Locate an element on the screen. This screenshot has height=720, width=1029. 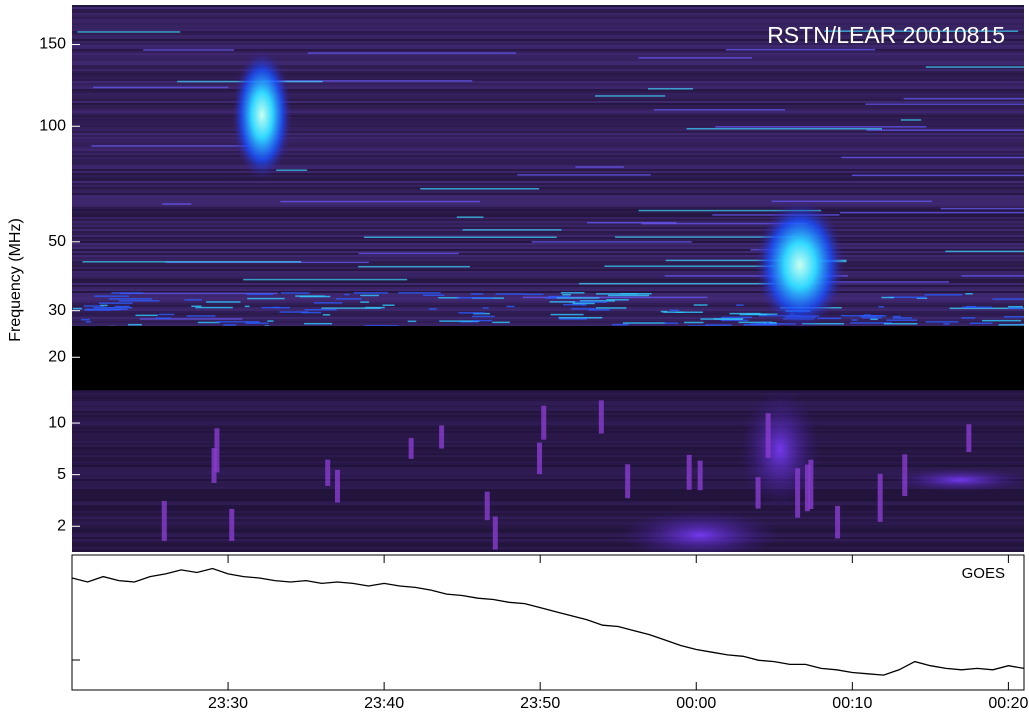
x-tick-label: 23:40 is located at coordinates (384, 703).